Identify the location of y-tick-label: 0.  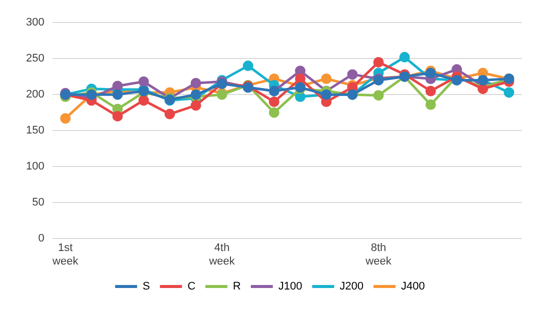
(41, 238).